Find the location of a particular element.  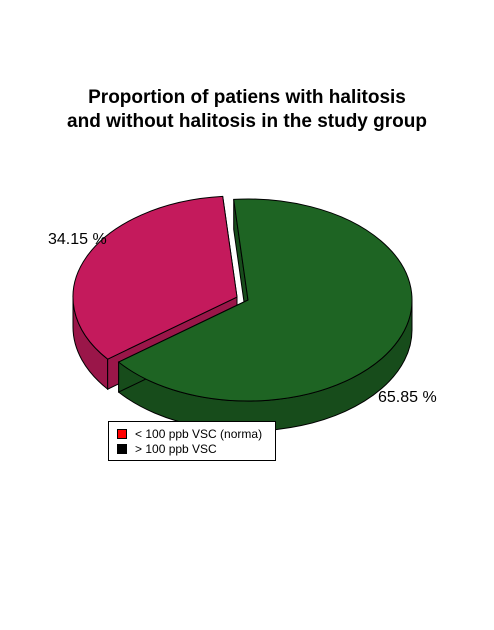

legend-swatch-red is located at coordinates (122, 434).